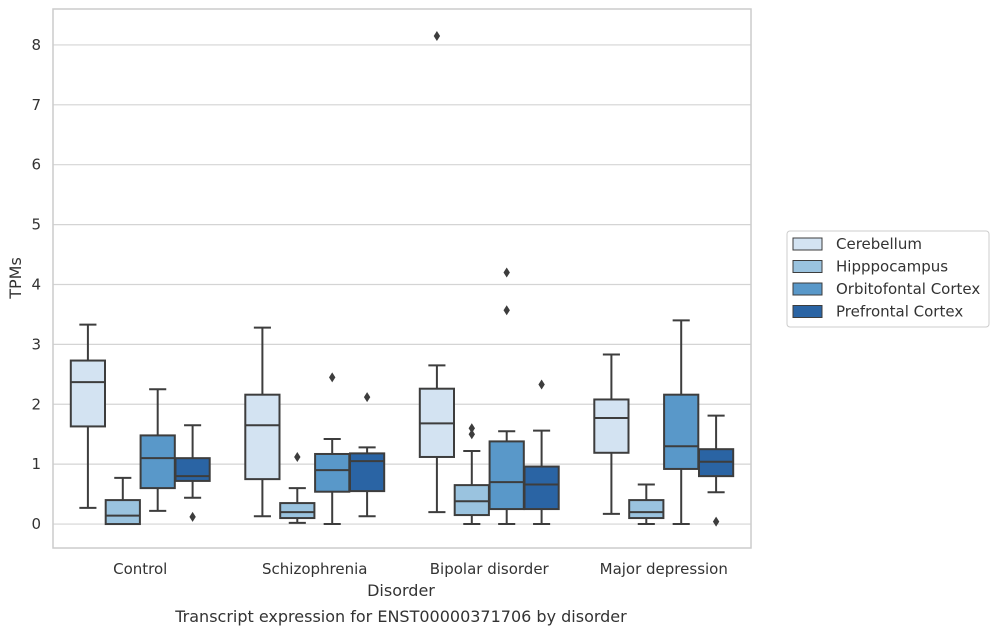 The image size is (999, 634). Describe the element at coordinates (908, 289) in the screenshot. I see `legend-label: Orbitofontal Cortex` at that location.